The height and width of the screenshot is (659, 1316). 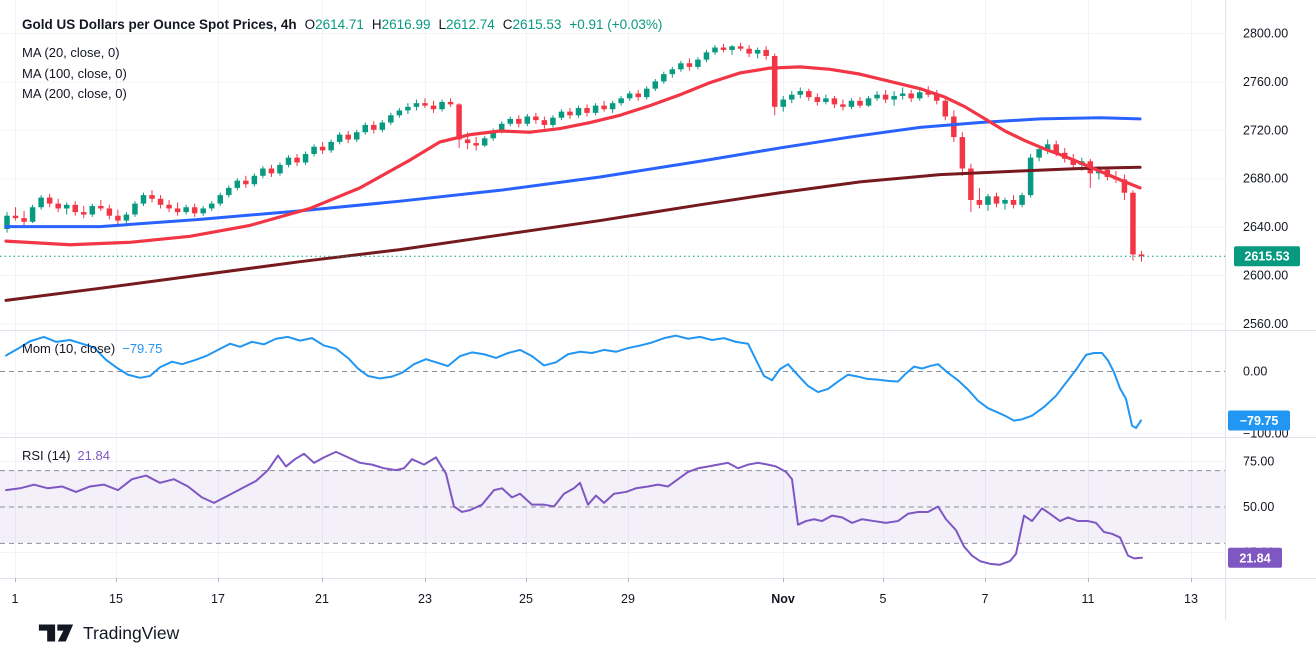 What do you see at coordinates (131, 632) in the screenshot?
I see `tradingview-logo-text: TradingView` at bounding box center [131, 632].